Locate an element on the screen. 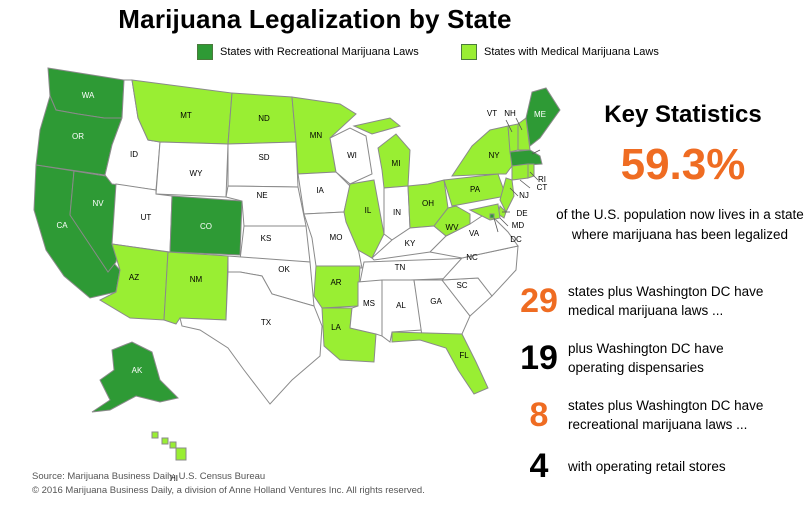  state-label-ms: MS is located at coordinates (369, 303).